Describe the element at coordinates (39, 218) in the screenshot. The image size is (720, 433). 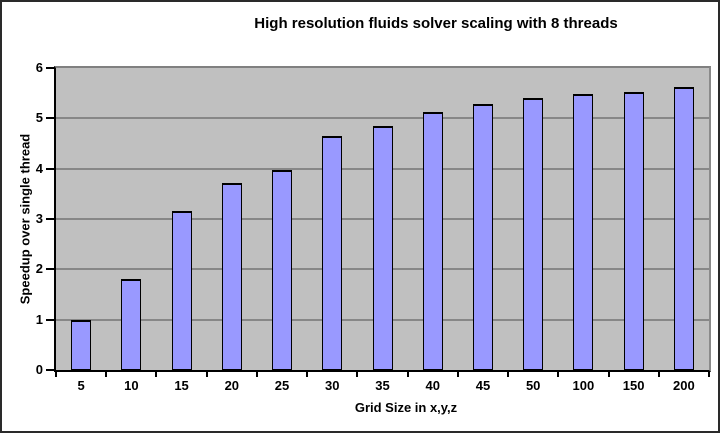
I see `y-tick-label: 3` at that location.